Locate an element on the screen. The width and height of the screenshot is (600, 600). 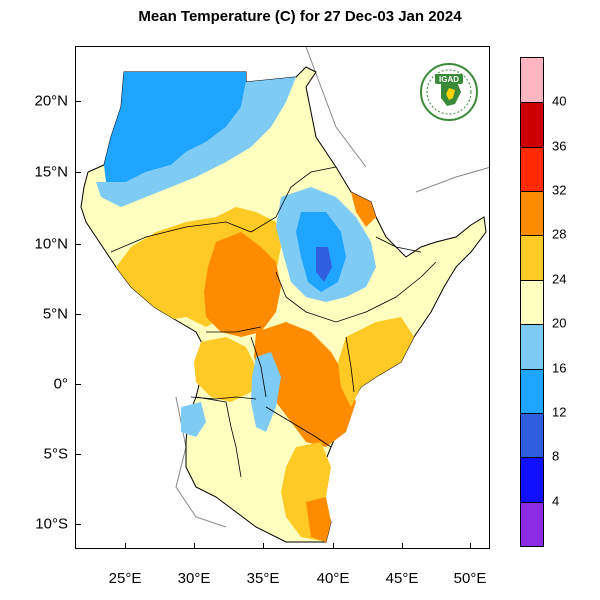
warm-zone-horn-coast is located at coordinates (363, 209).